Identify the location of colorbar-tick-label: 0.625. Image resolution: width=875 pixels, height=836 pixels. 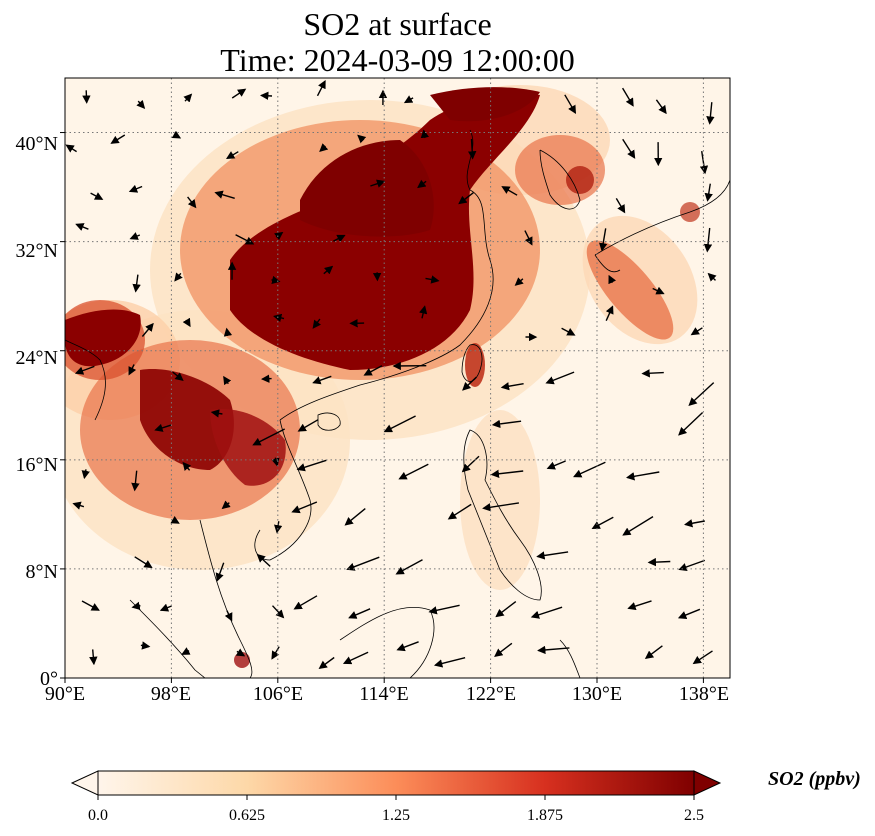
(247, 815).